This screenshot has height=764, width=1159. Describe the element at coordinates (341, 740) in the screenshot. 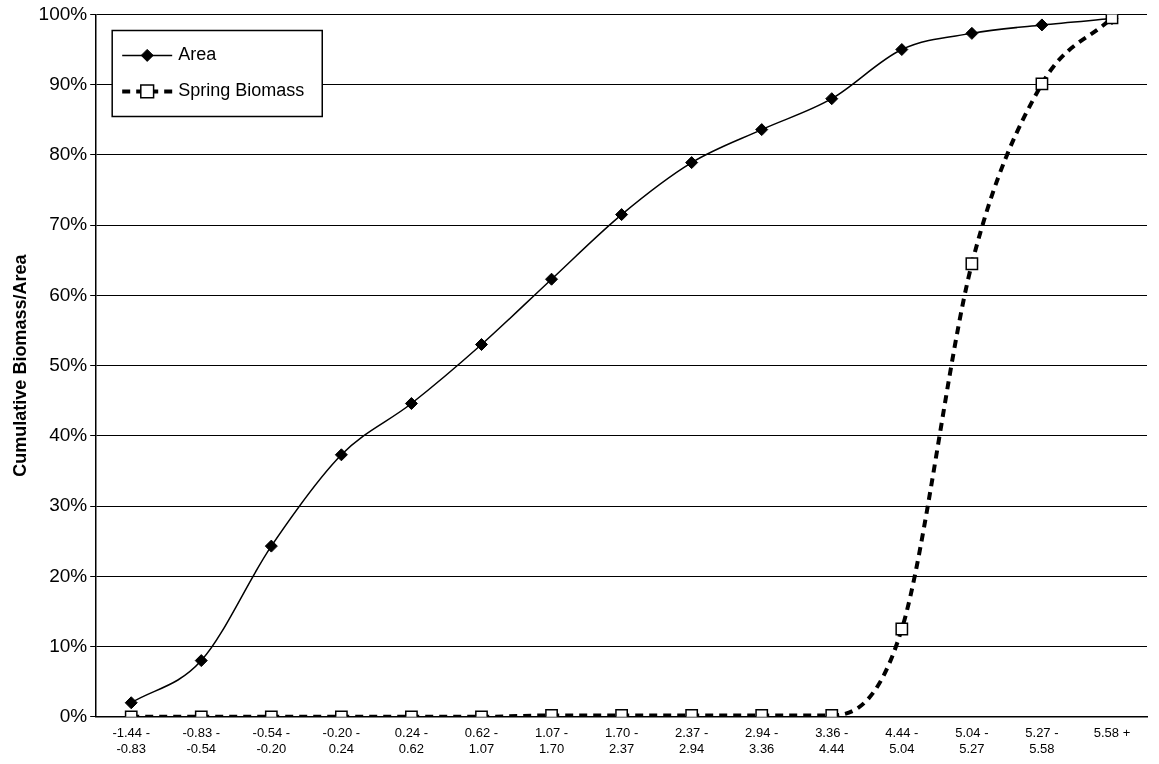

I see `x-tick-label: -0.20 - 0.24` at that location.